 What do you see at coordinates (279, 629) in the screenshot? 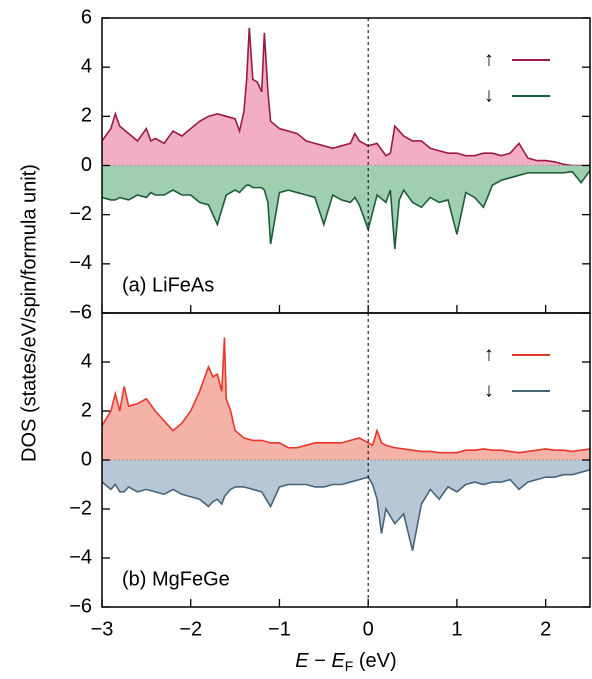
I see `x-tick-label: −1` at bounding box center [279, 629].